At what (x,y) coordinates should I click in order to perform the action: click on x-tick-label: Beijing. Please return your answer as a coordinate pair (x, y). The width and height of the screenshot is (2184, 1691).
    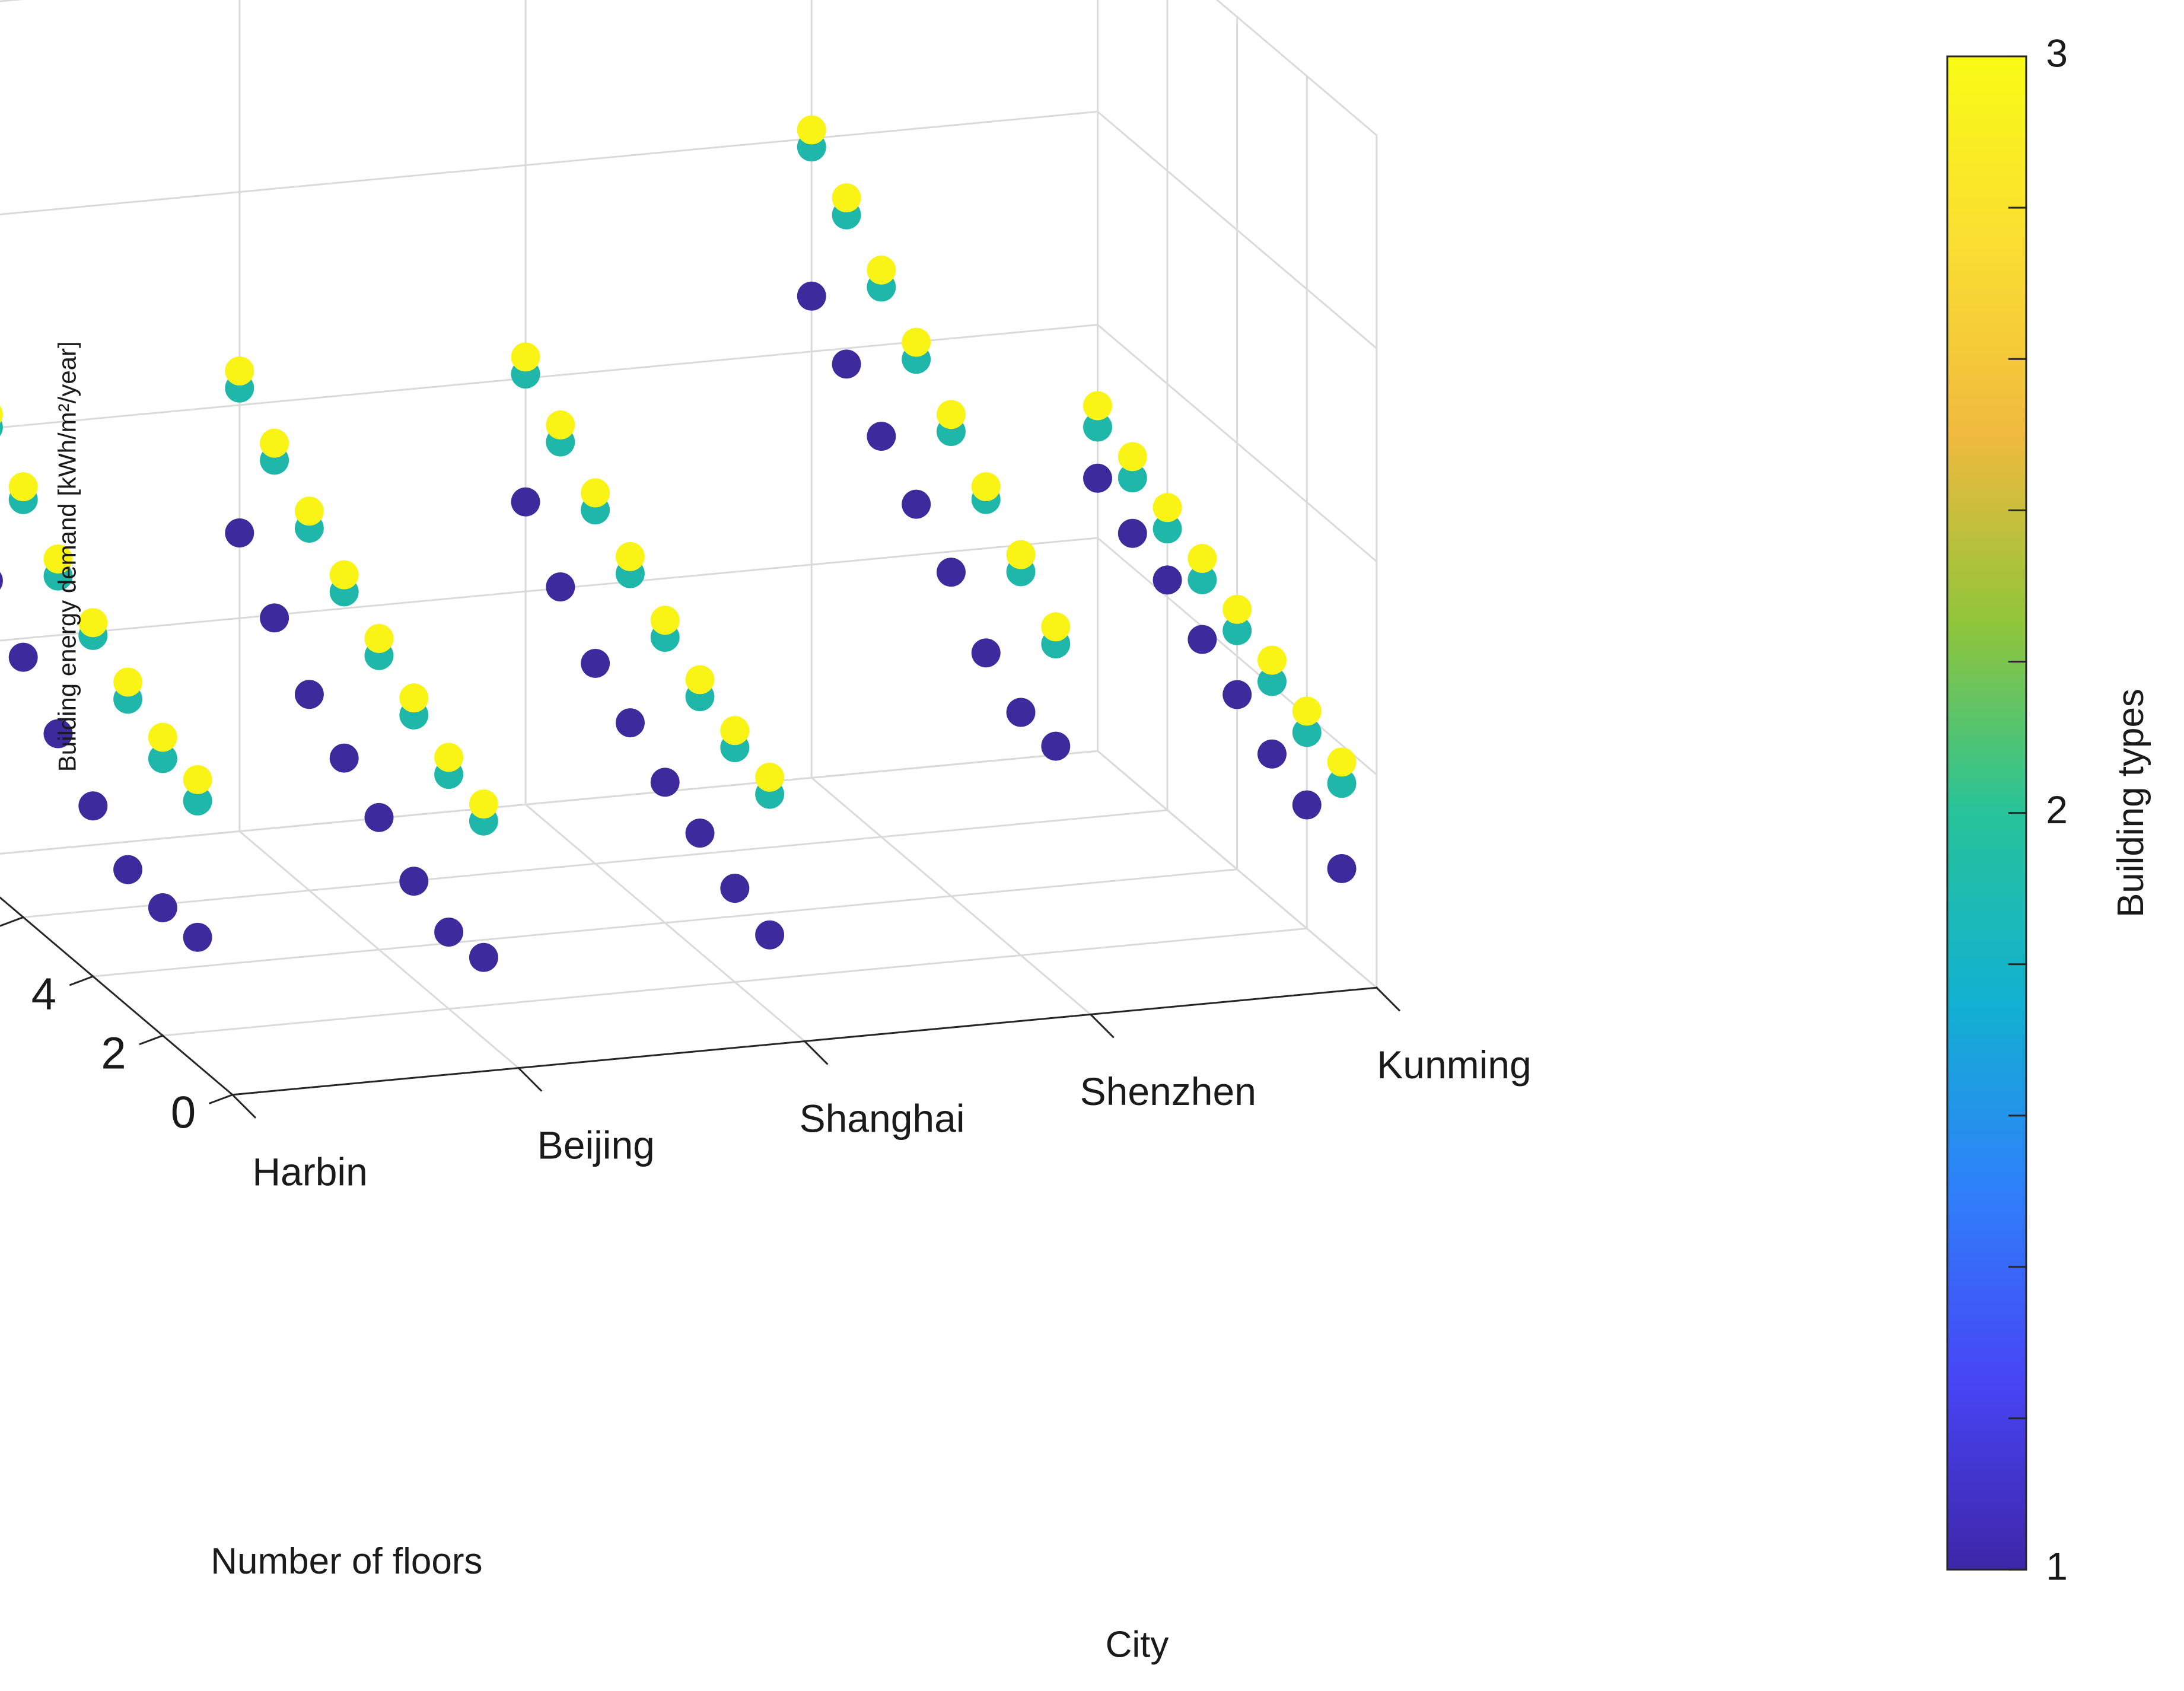
    Looking at the image, I should click on (596, 1145).